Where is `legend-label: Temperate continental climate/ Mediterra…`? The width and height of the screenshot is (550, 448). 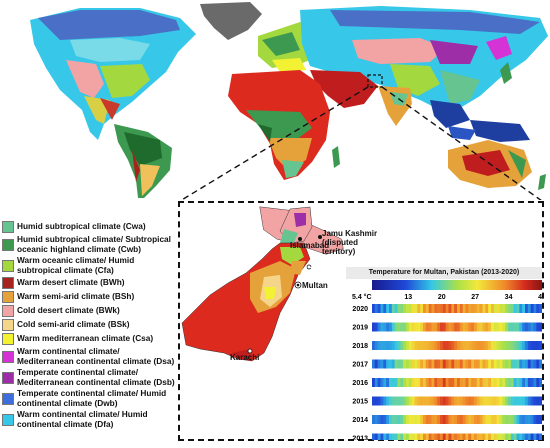 legend-label: Temperate continental climate/ Mediterra… is located at coordinates (96, 377).